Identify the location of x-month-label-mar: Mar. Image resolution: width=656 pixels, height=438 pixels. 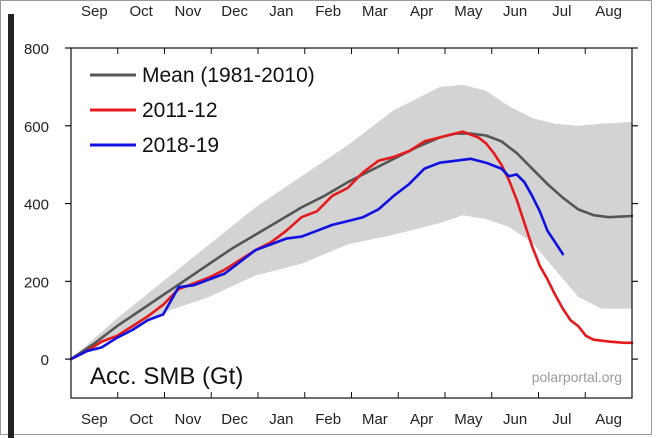
(375, 419).